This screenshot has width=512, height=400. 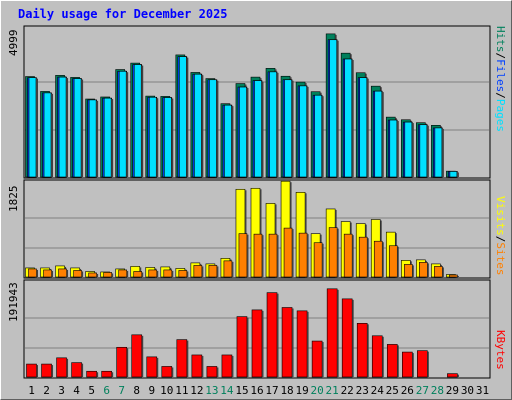 What do you see at coordinates (260, 233) in the screenshot?
I see `visits-bar-day-16-shade` at bounding box center [260, 233].